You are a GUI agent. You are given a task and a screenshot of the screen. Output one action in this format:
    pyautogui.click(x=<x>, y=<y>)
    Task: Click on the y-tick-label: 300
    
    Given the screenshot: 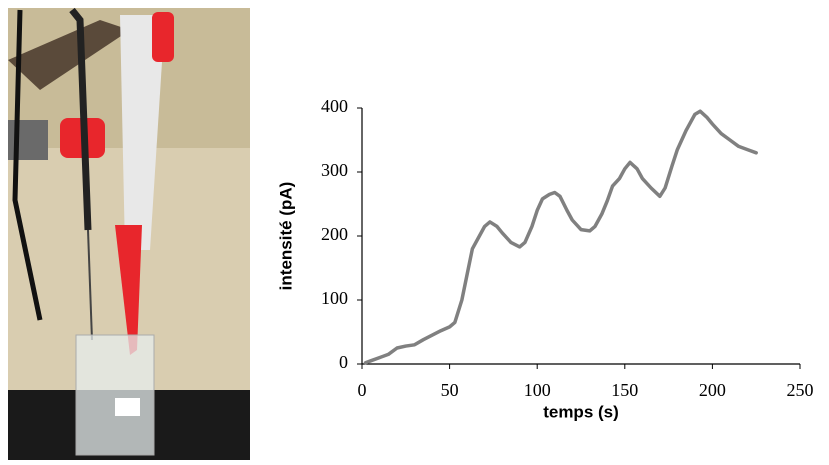 What is the action you would take?
    pyautogui.click(x=334, y=170)
    